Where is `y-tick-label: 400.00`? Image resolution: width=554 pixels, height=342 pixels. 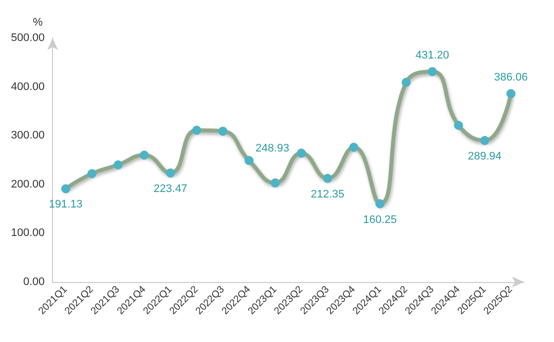
y-tick-label: 400.00 is located at coordinates (27, 86).